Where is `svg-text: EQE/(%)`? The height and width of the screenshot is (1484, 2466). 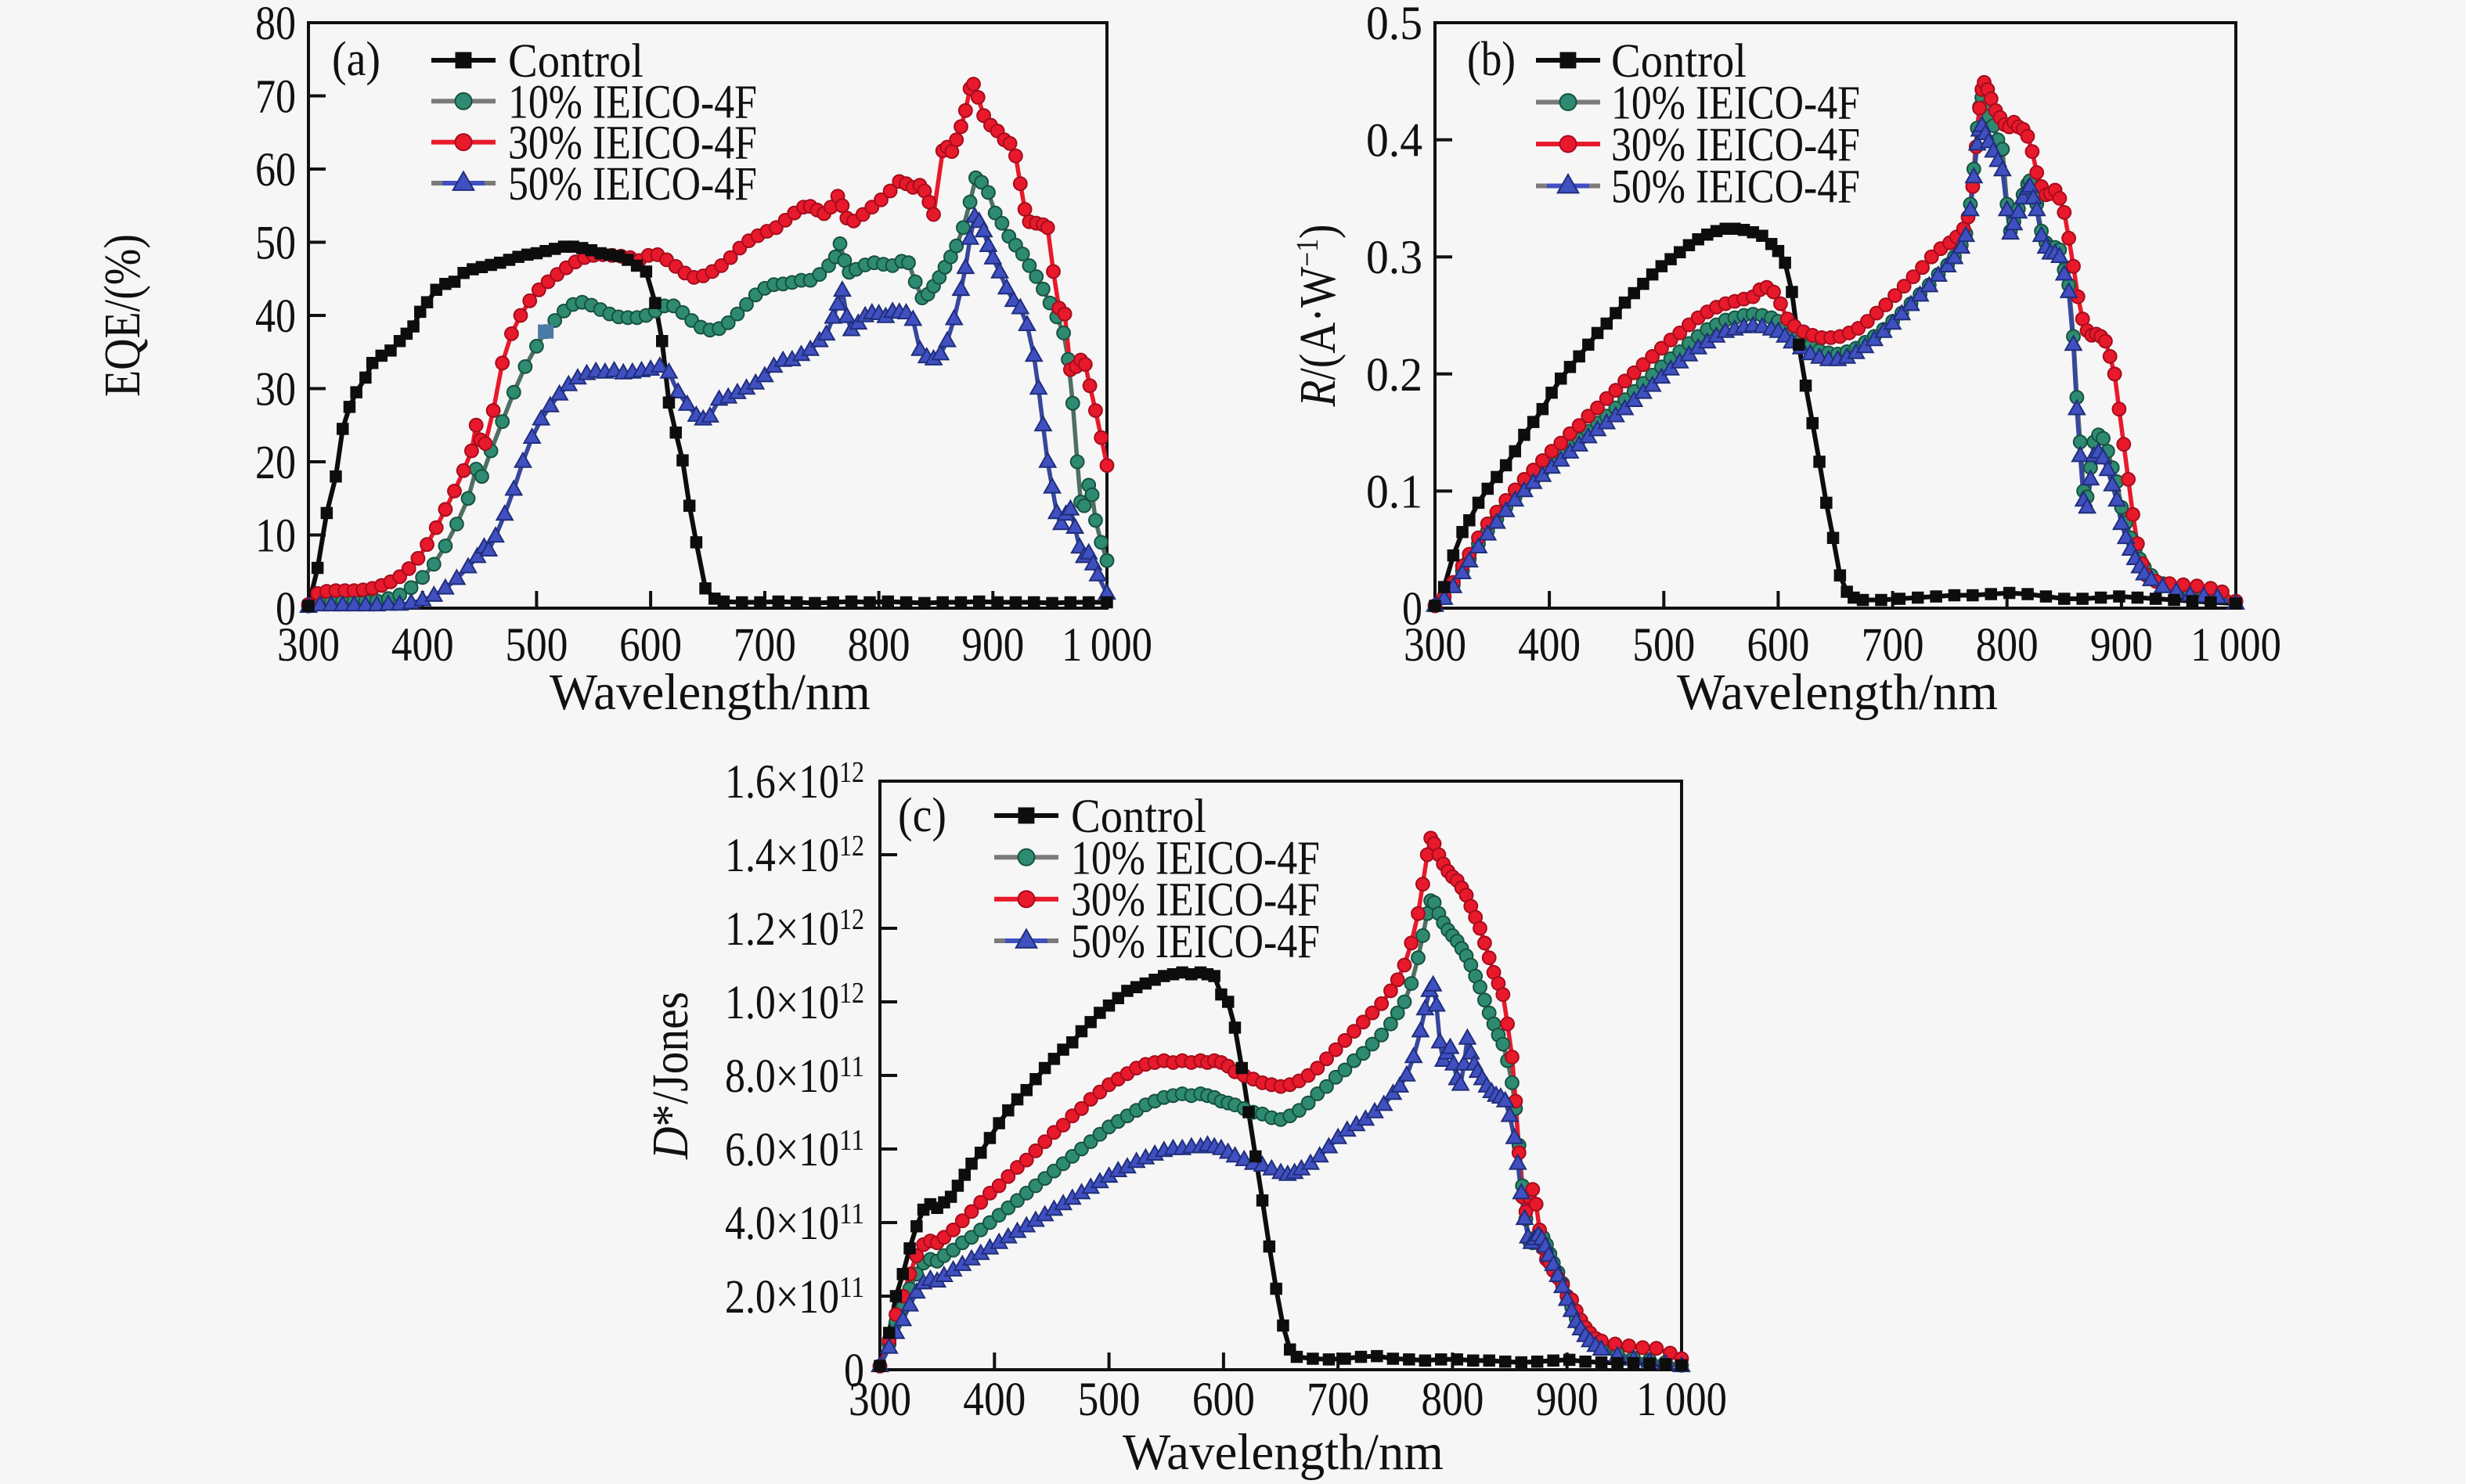 svg-text: EQE/(%) is located at coordinates (122, 315).